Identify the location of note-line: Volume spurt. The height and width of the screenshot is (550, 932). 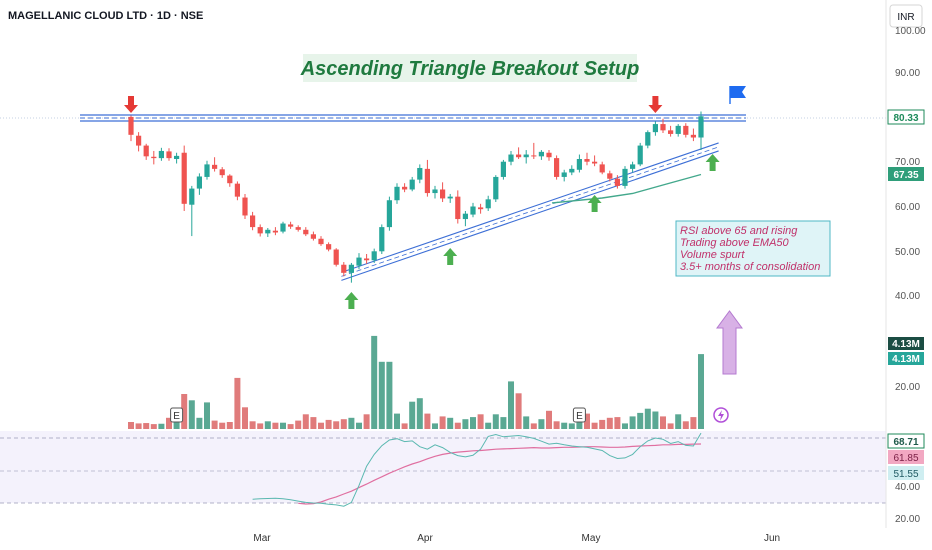
(712, 255).